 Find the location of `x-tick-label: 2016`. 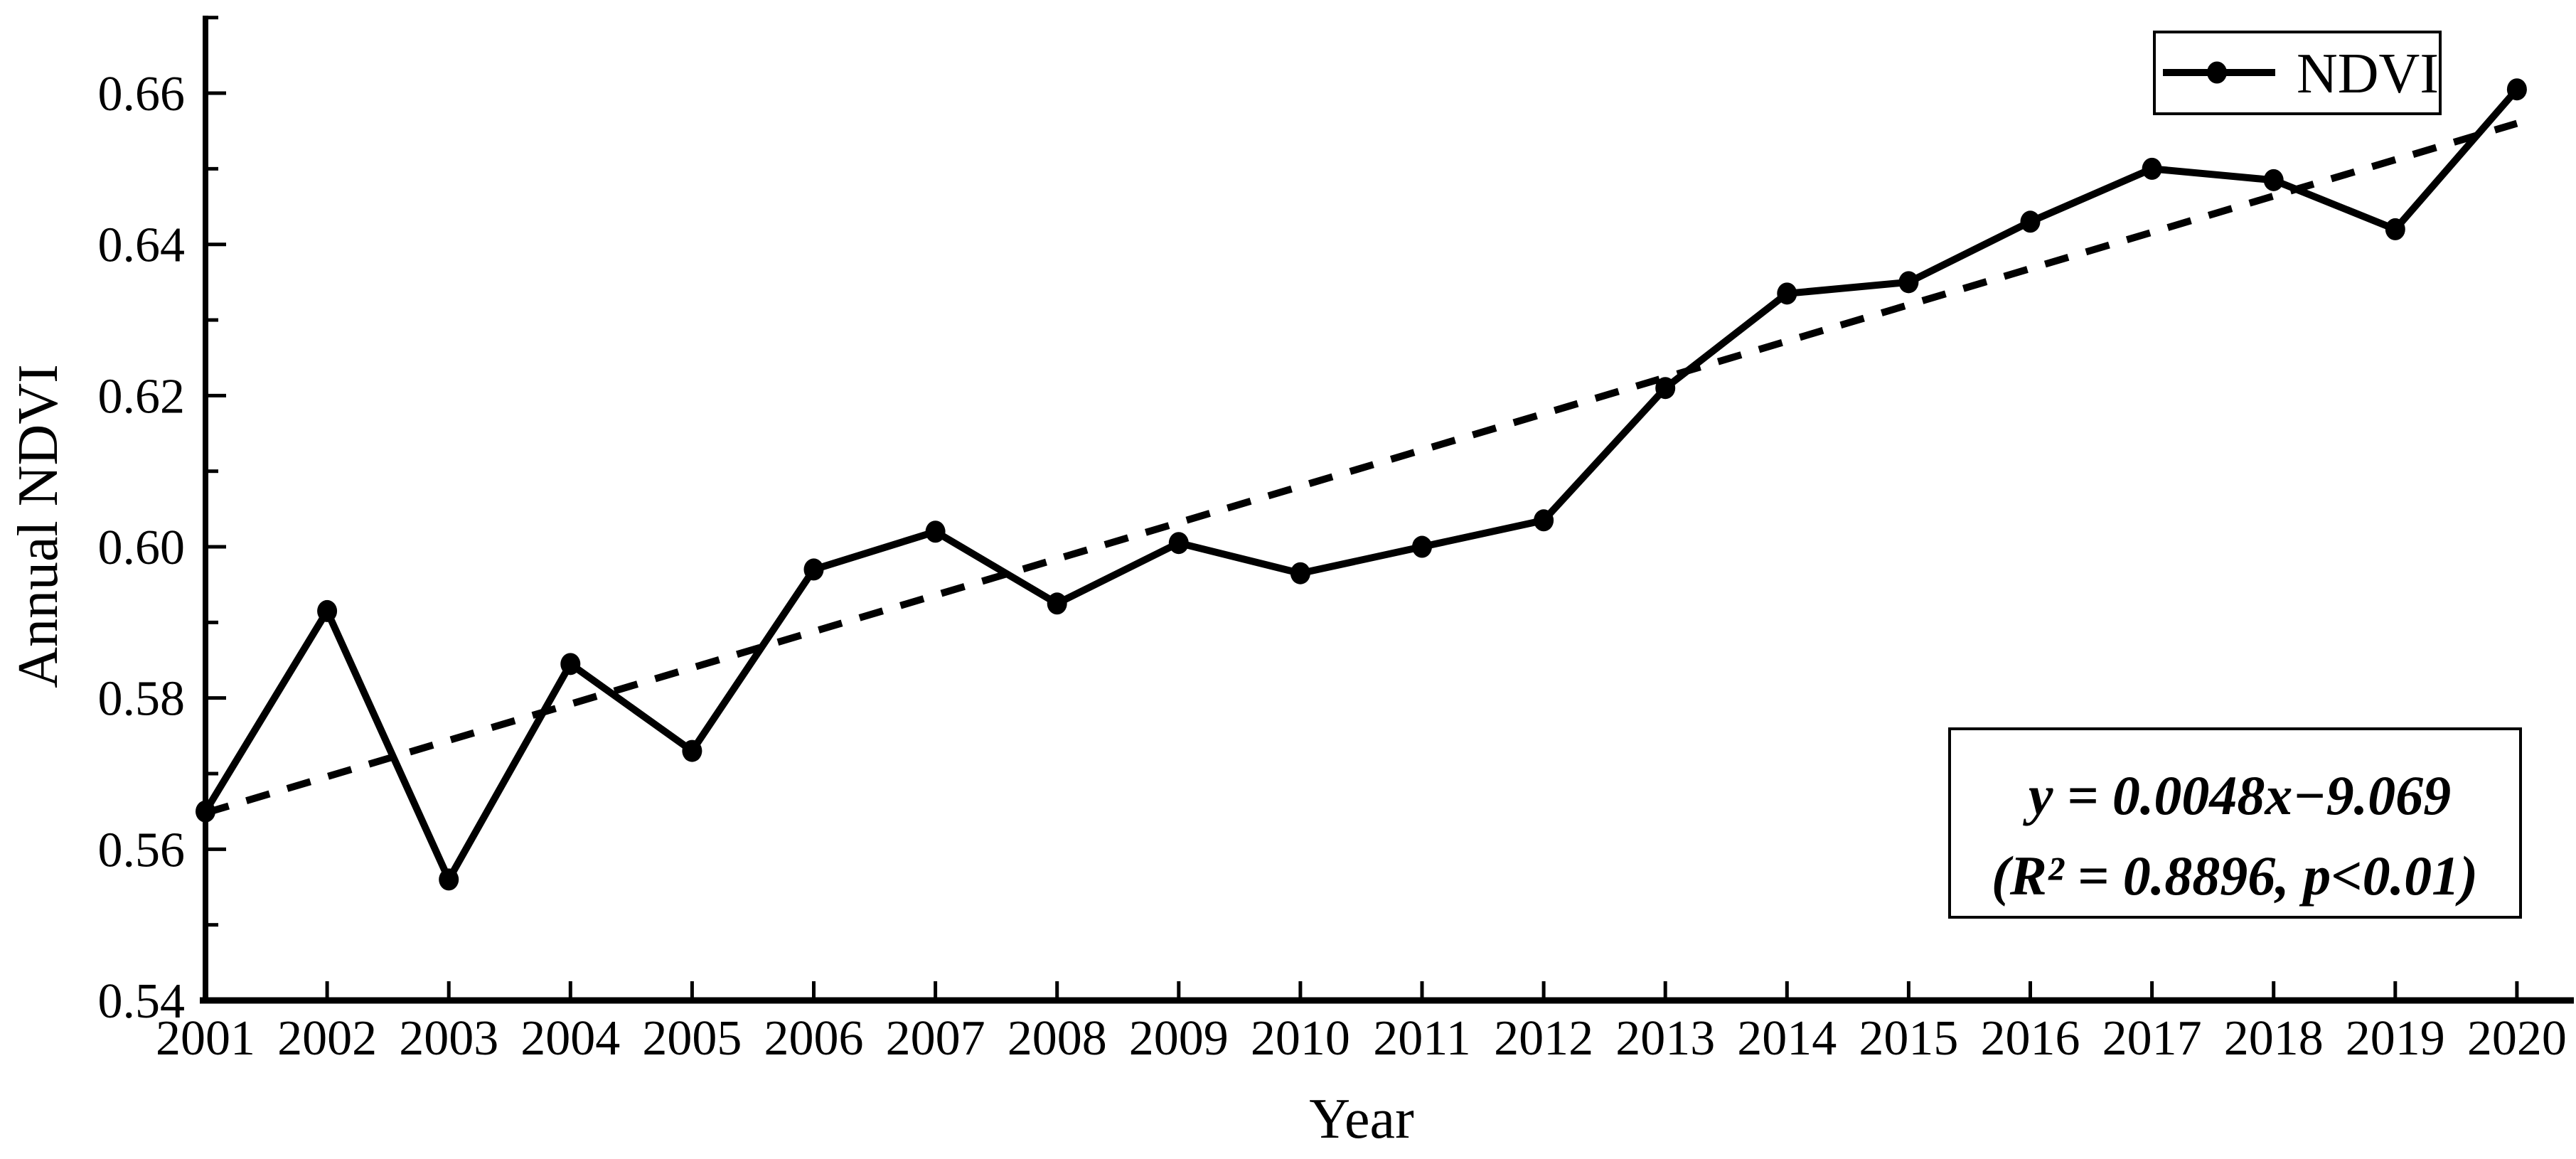

x-tick-label: 2016 is located at coordinates (2030, 1038).